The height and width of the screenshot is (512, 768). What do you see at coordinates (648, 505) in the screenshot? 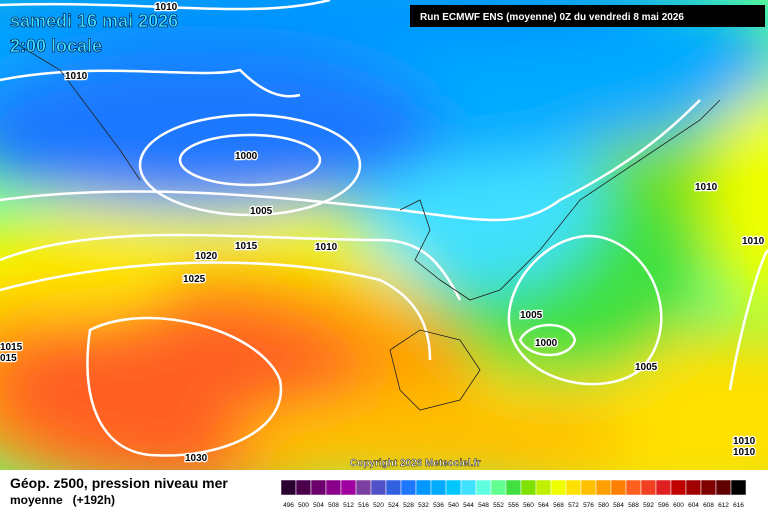
I see `scale-label: 592` at bounding box center [648, 505].